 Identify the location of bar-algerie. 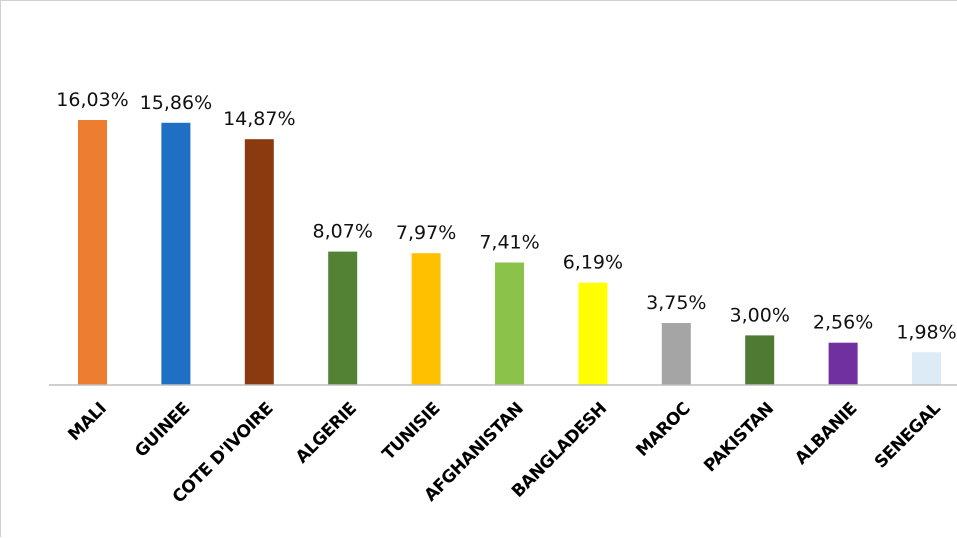
(343, 318).